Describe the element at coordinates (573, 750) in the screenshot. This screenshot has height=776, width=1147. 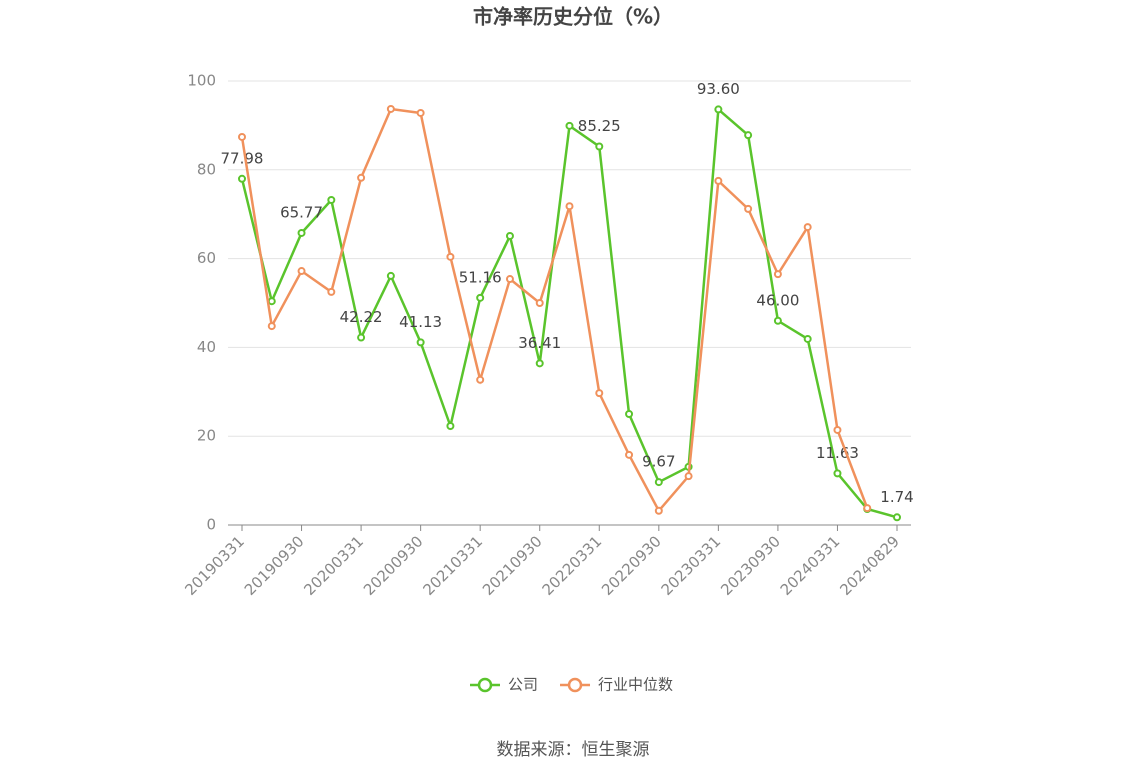
I see `source: 数据来源：恒生聚源` at that location.